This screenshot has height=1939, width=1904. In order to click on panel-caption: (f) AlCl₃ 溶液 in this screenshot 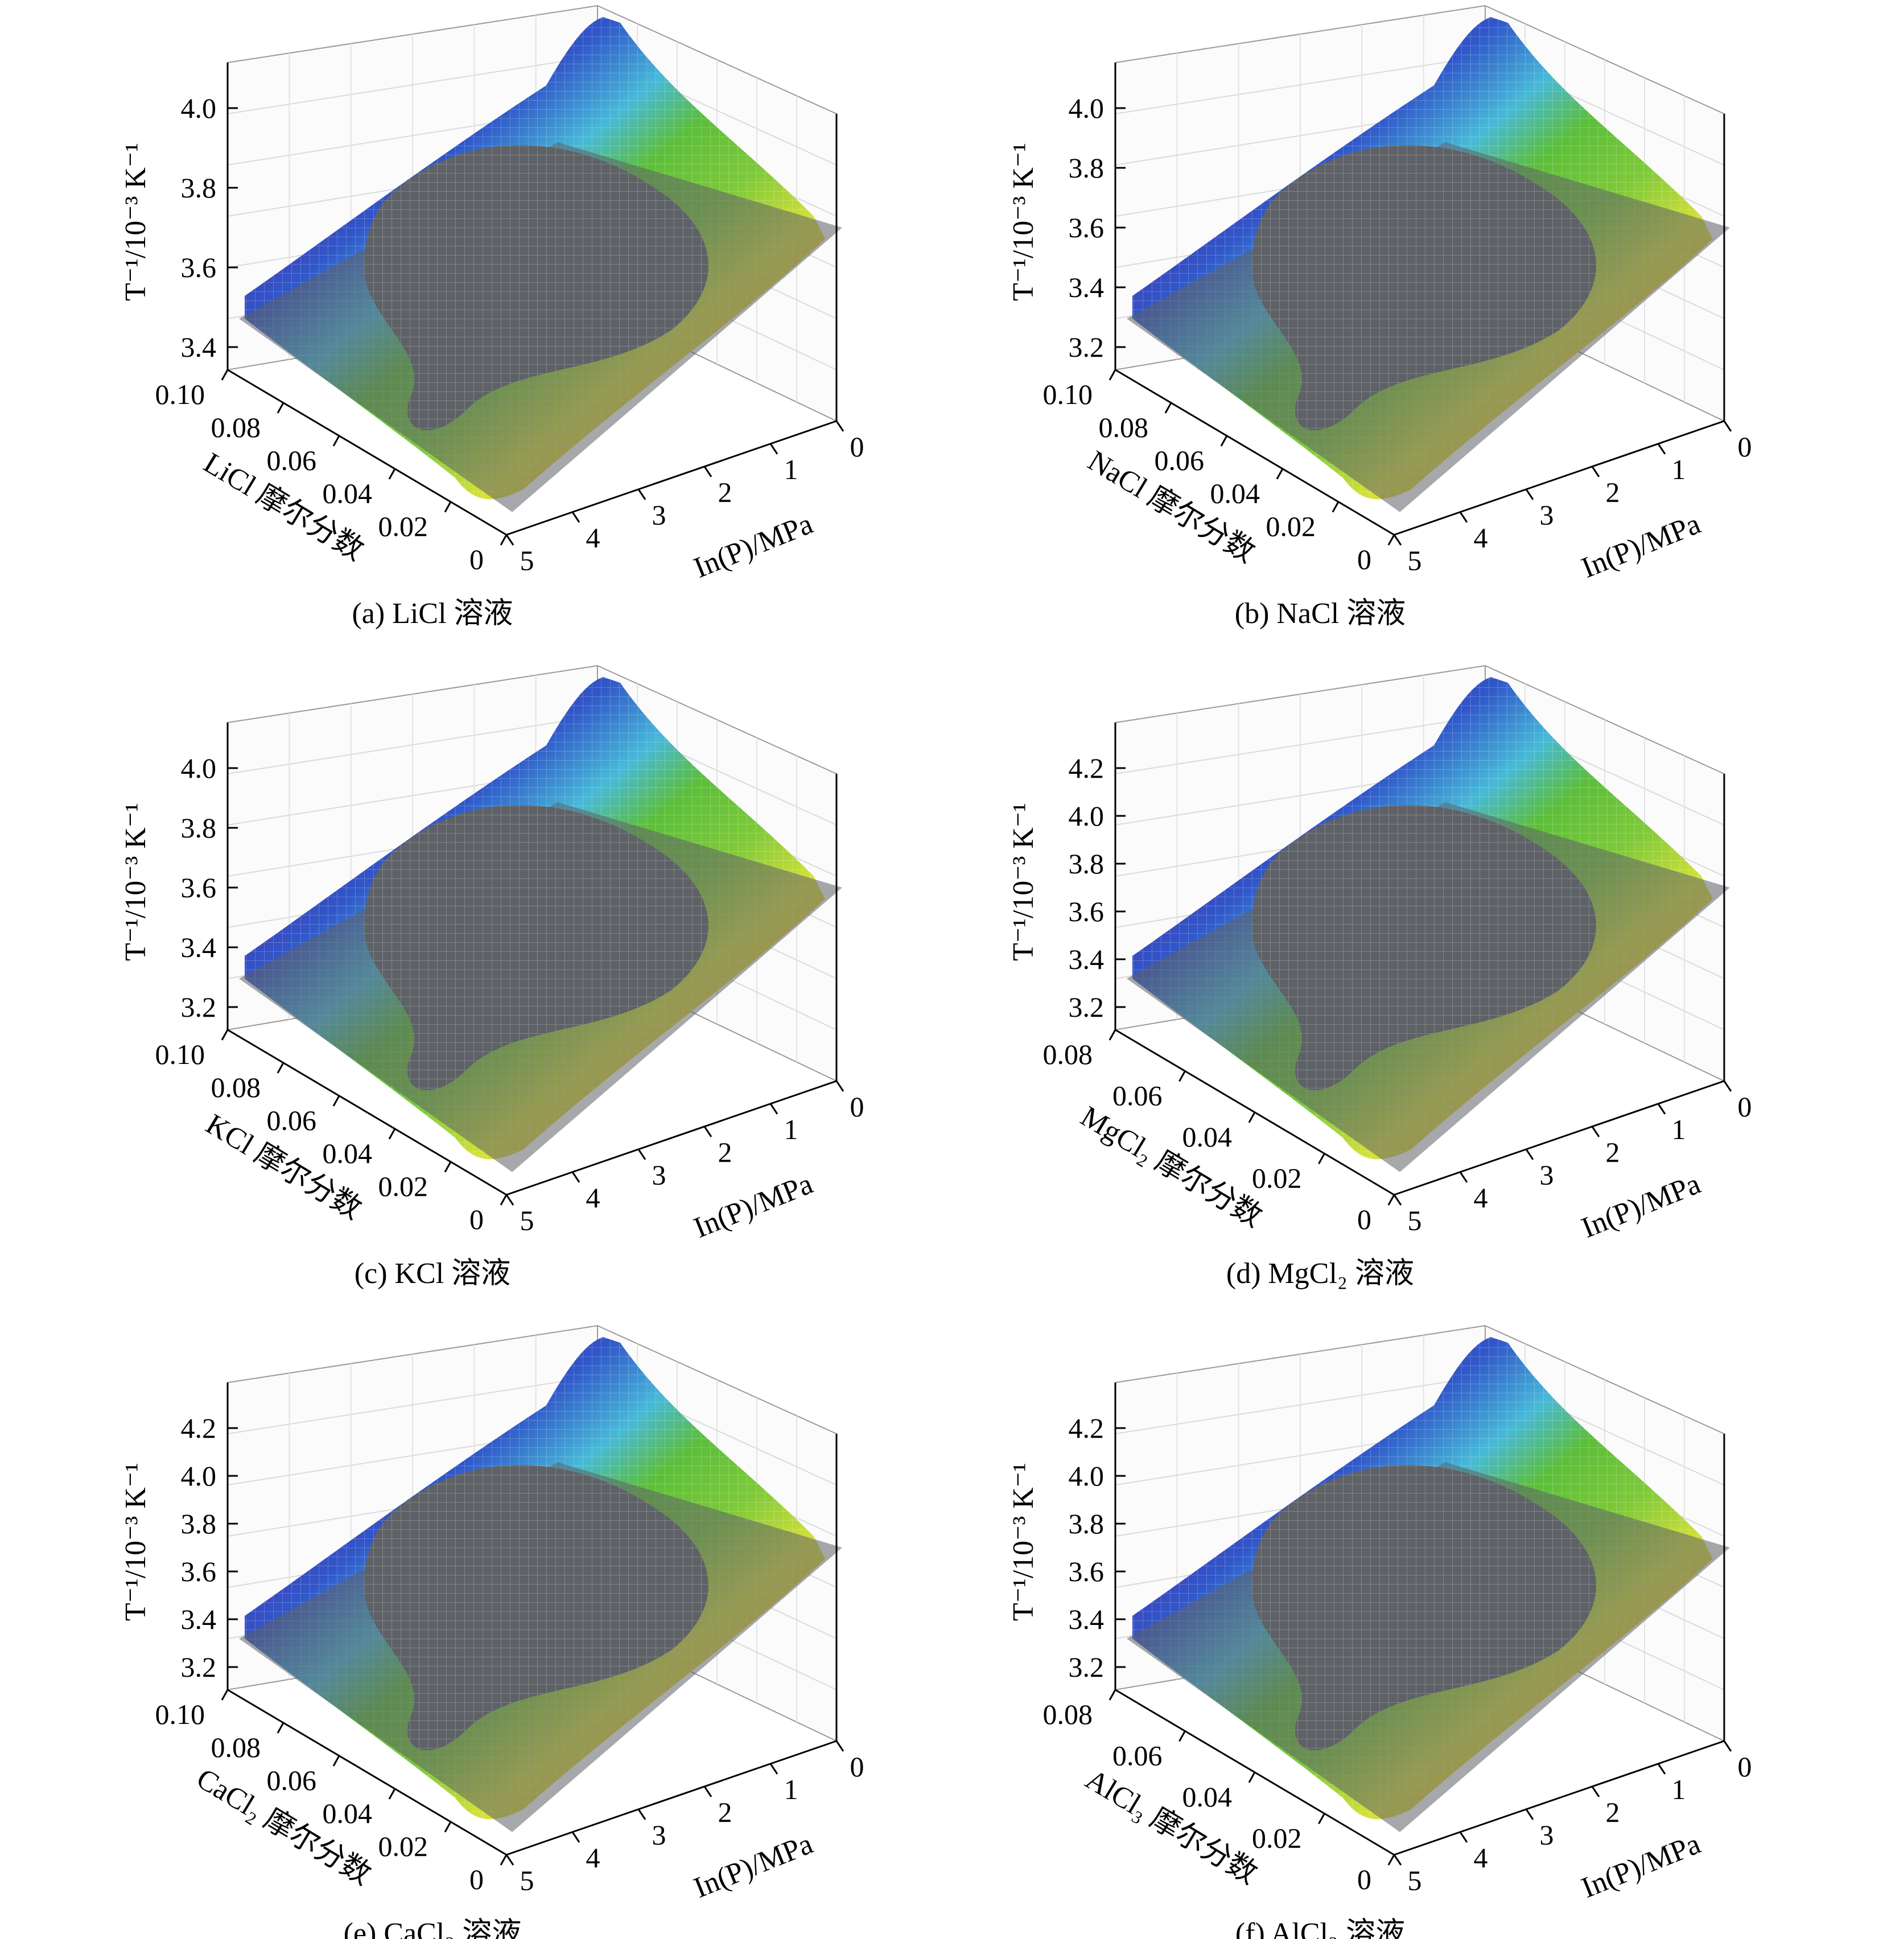, I will do `click(1320, 1928)`.